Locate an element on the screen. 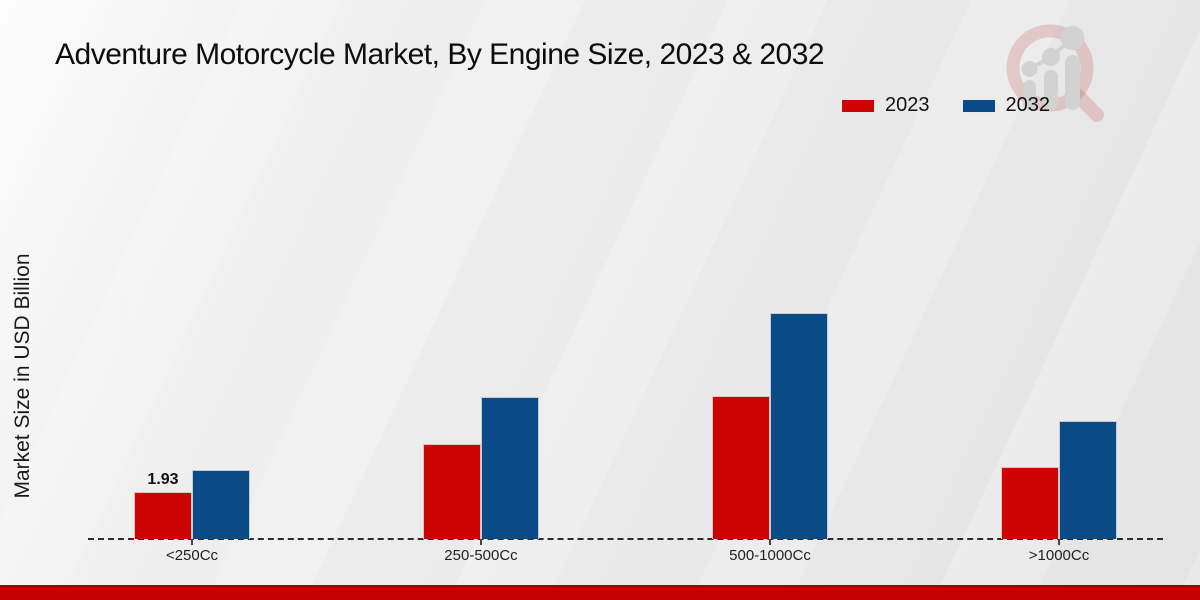  bar-value-label: 1.93 is located at coordinates (163, 480).